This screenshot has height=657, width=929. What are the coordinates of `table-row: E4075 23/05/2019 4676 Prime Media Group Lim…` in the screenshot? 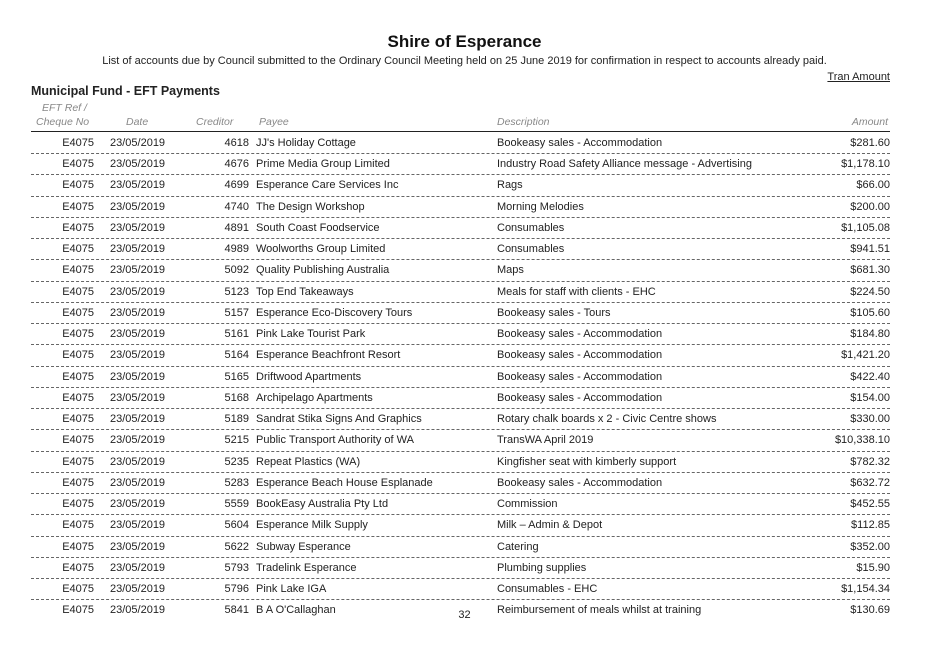 It's located at (460, 165).